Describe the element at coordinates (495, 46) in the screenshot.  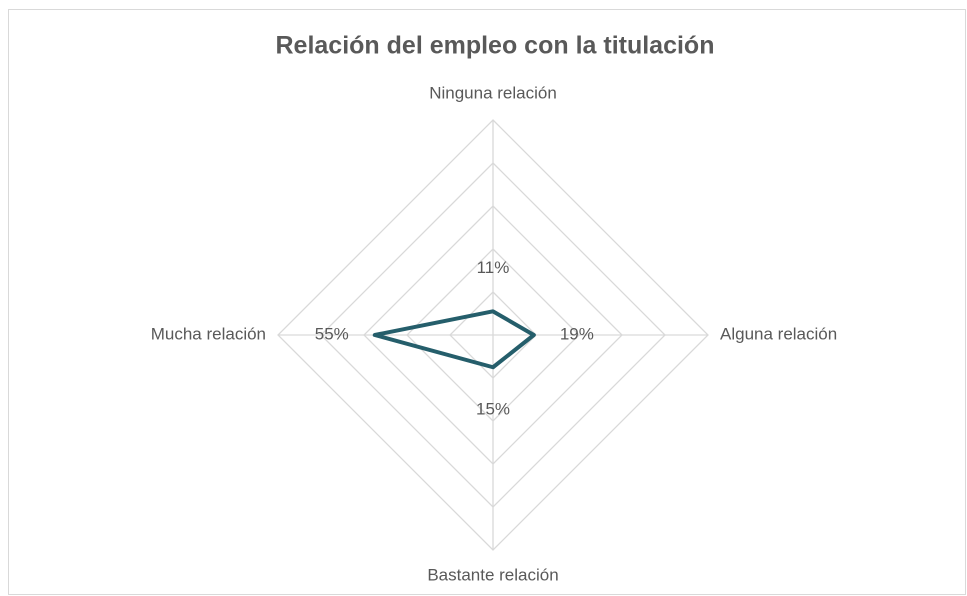
I see `chart-title: Relación del empleo con la titulación` at that location.